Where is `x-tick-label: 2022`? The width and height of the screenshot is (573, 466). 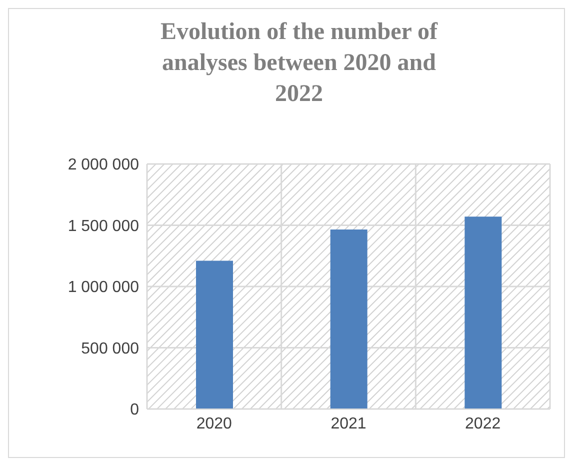 x-tick-label: 2022 is located at coordinates (483, 423).